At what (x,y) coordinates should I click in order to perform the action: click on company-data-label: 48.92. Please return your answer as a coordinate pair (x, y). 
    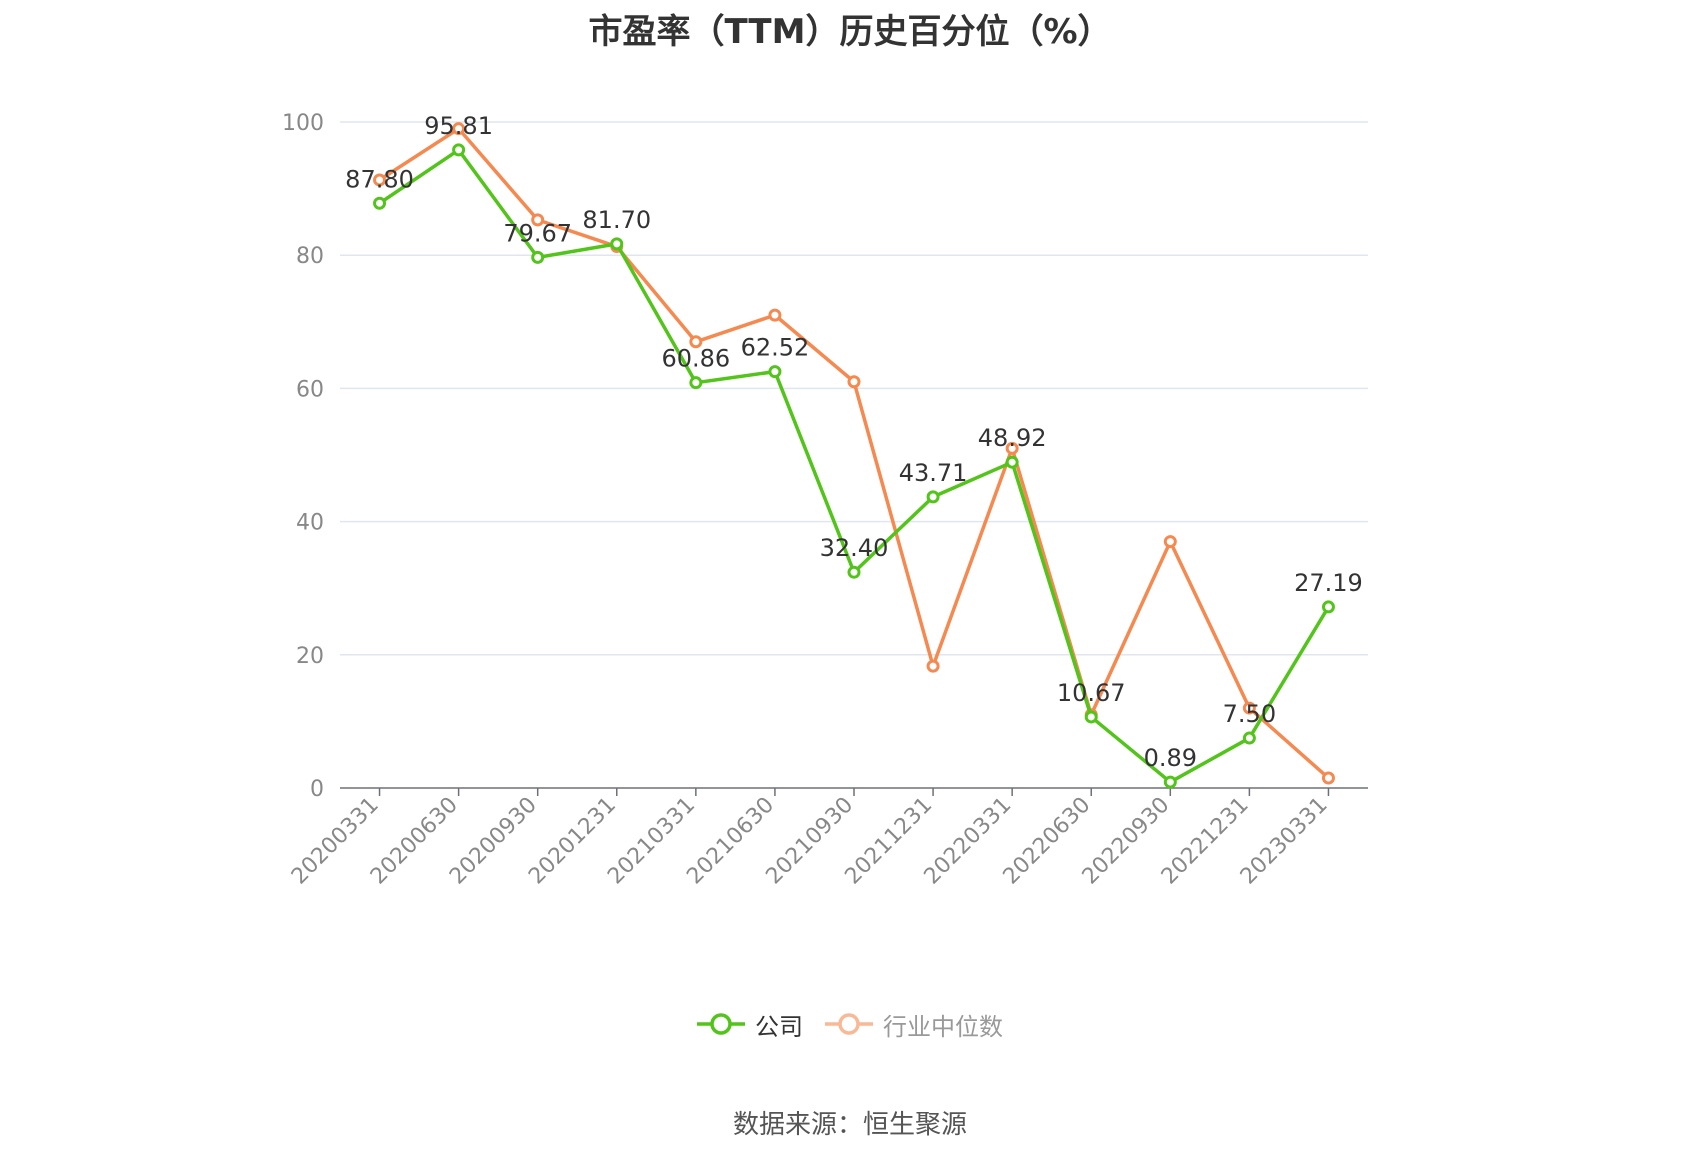
    Looking at the image, I should click on (1012, 438).